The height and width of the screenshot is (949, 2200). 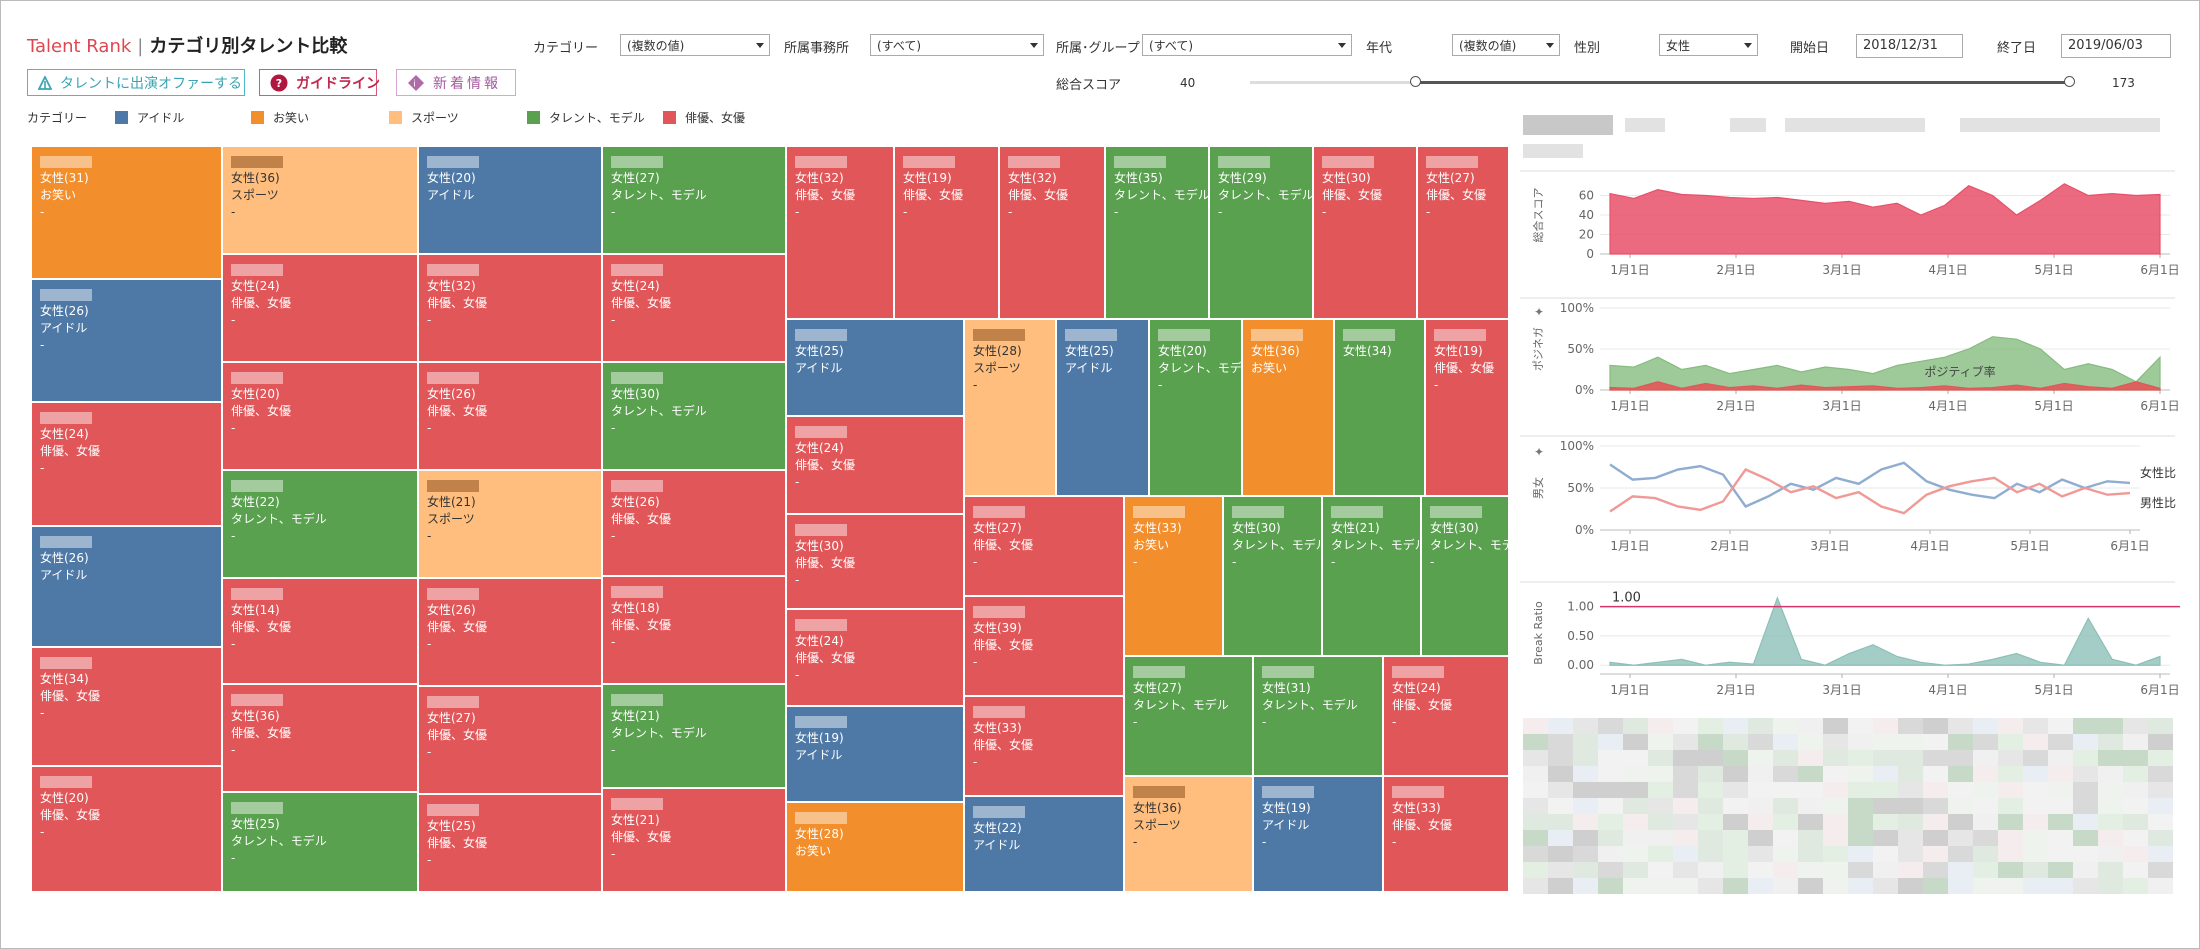 What do you see at coordinates (424, 117) in the screenshot?
I see `legend-item-sports: スポーツ` at bounding box center [424, 117].